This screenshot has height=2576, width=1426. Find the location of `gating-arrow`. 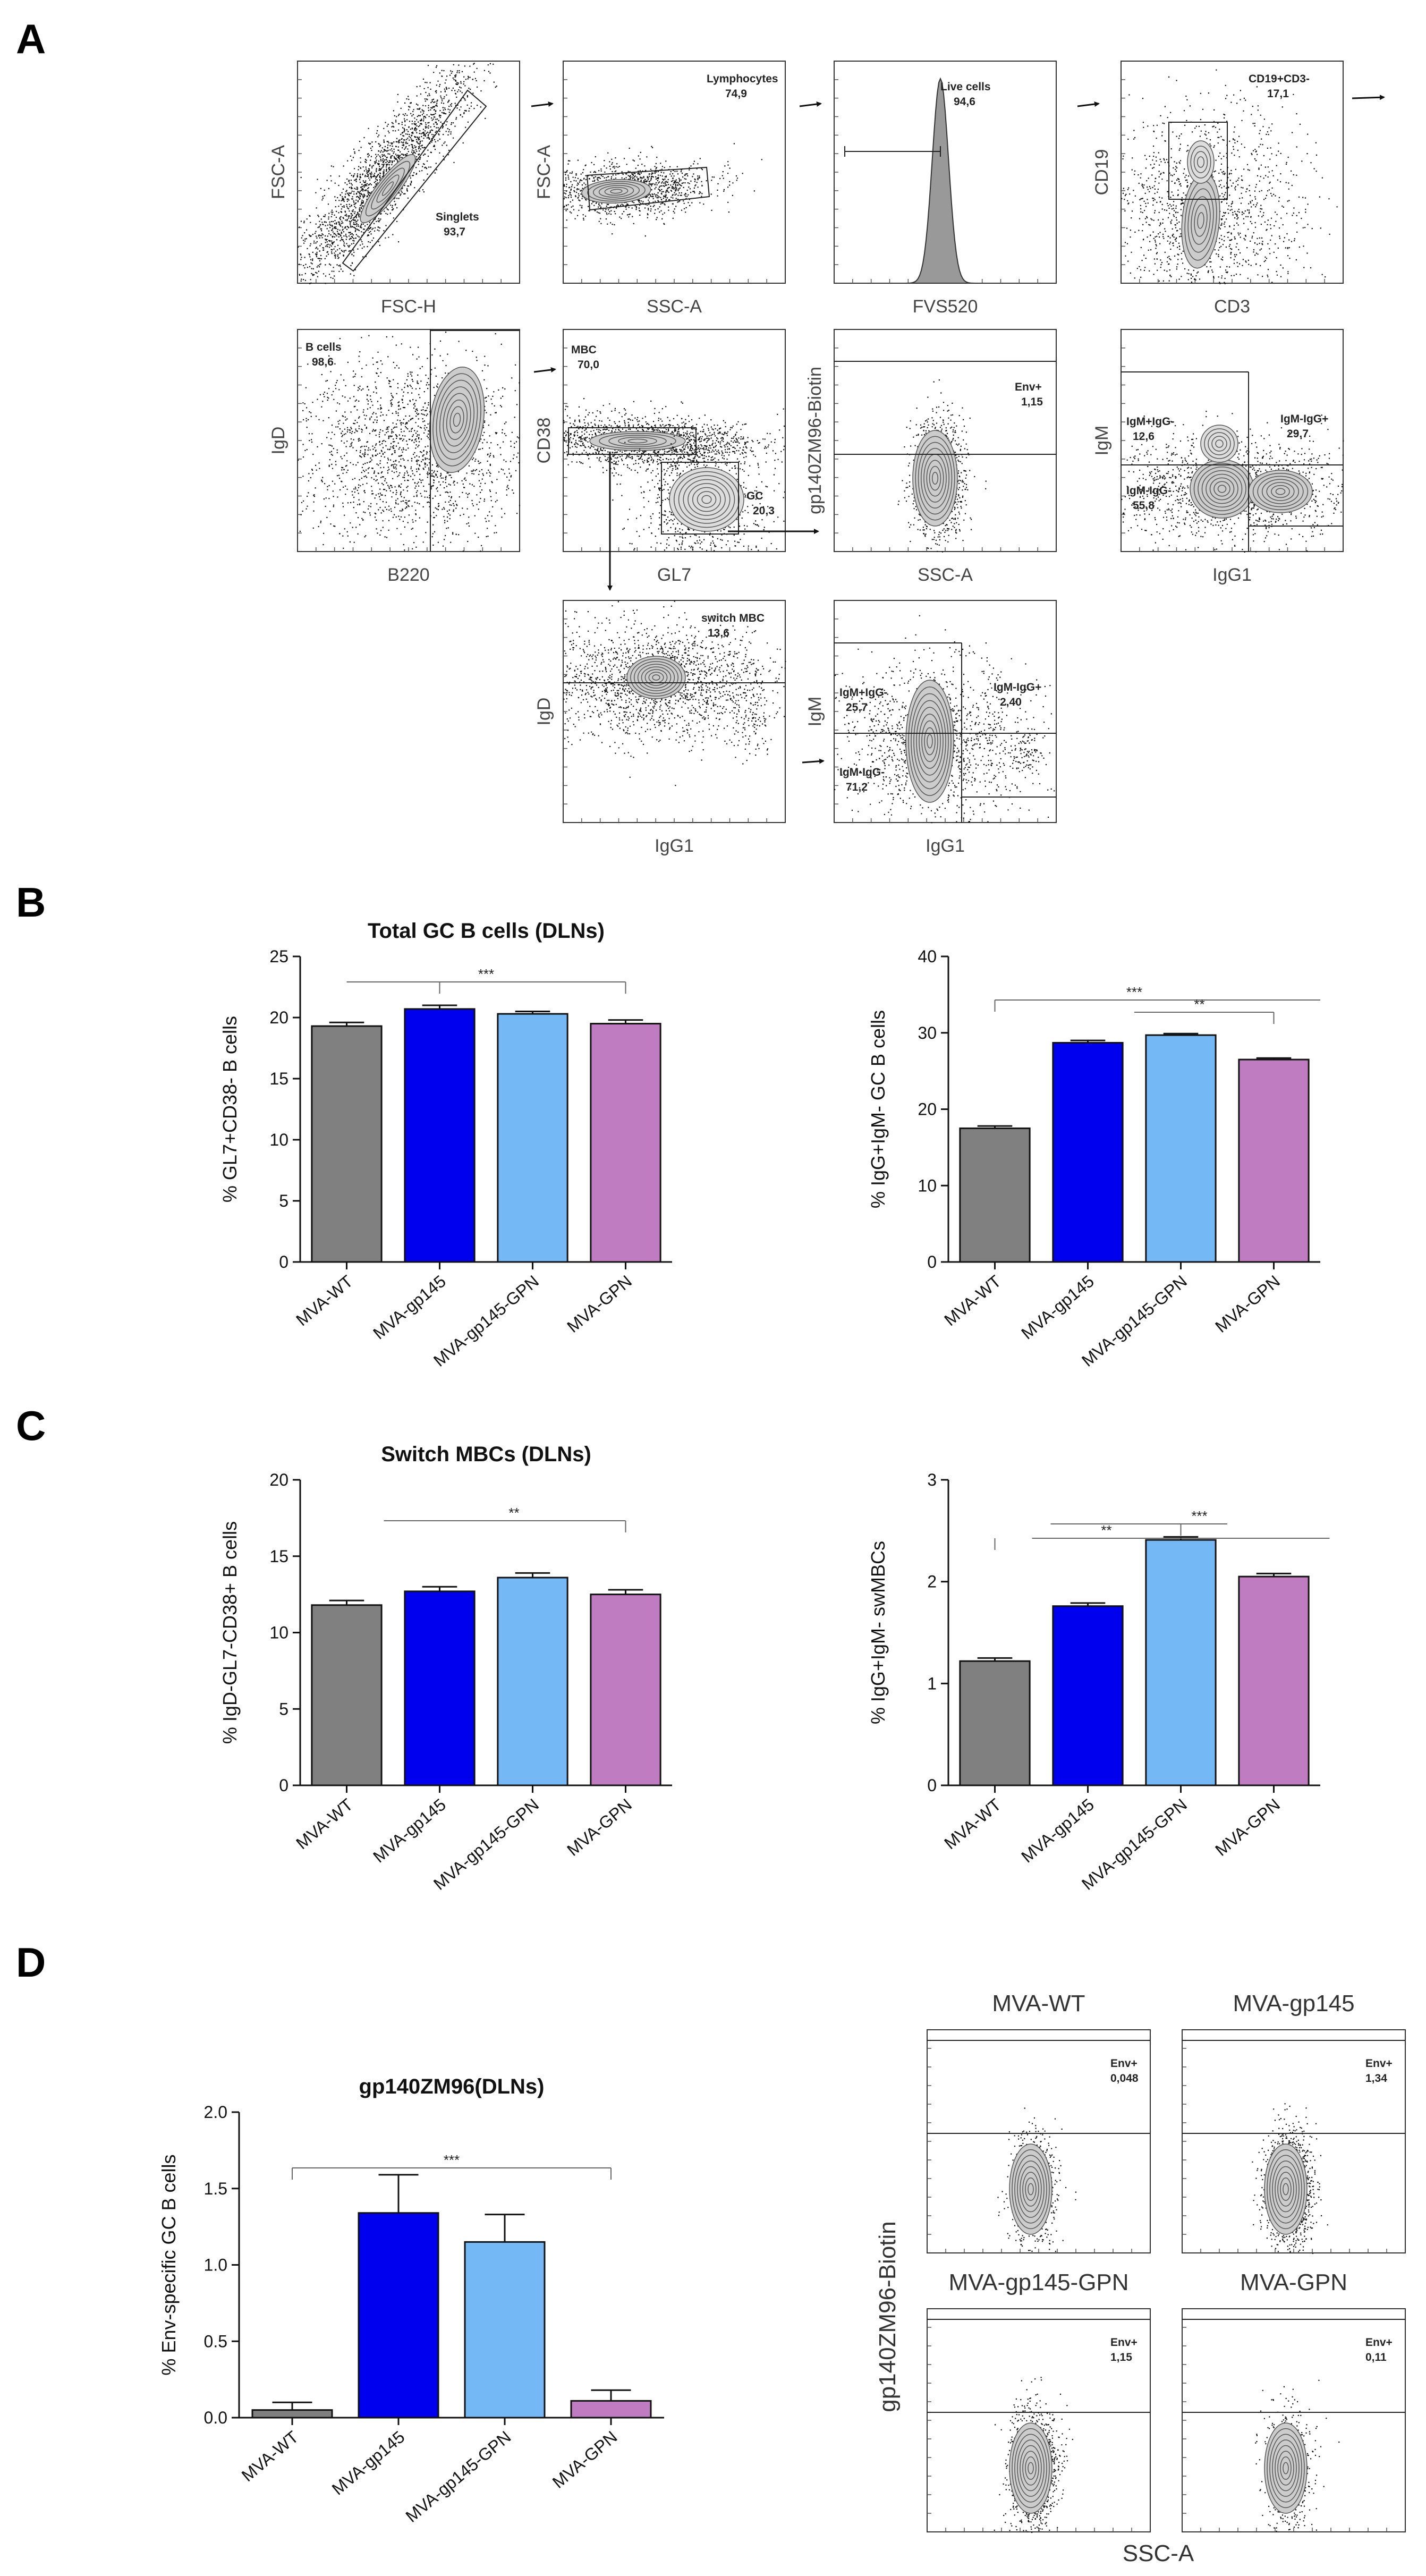

gating-arrow is located at coordinates (810, 104).